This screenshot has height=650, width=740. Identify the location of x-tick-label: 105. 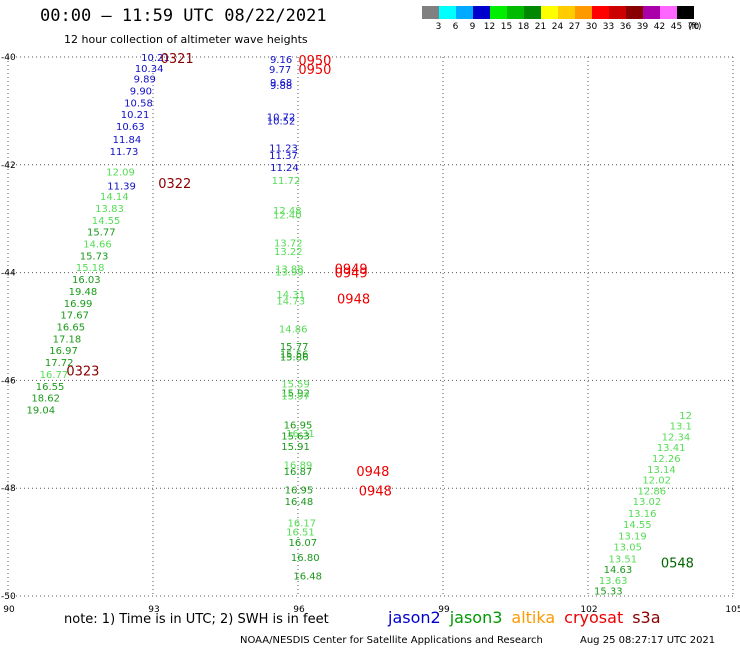
(732, 610).